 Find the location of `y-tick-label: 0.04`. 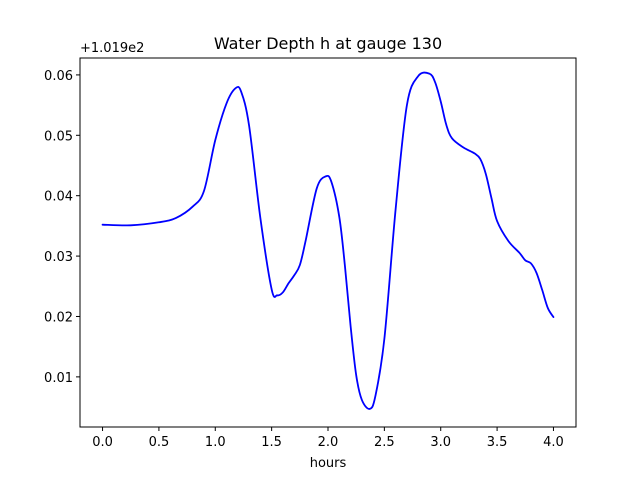

y-tick-label: 0.04 is located at coordinates (58, 197).